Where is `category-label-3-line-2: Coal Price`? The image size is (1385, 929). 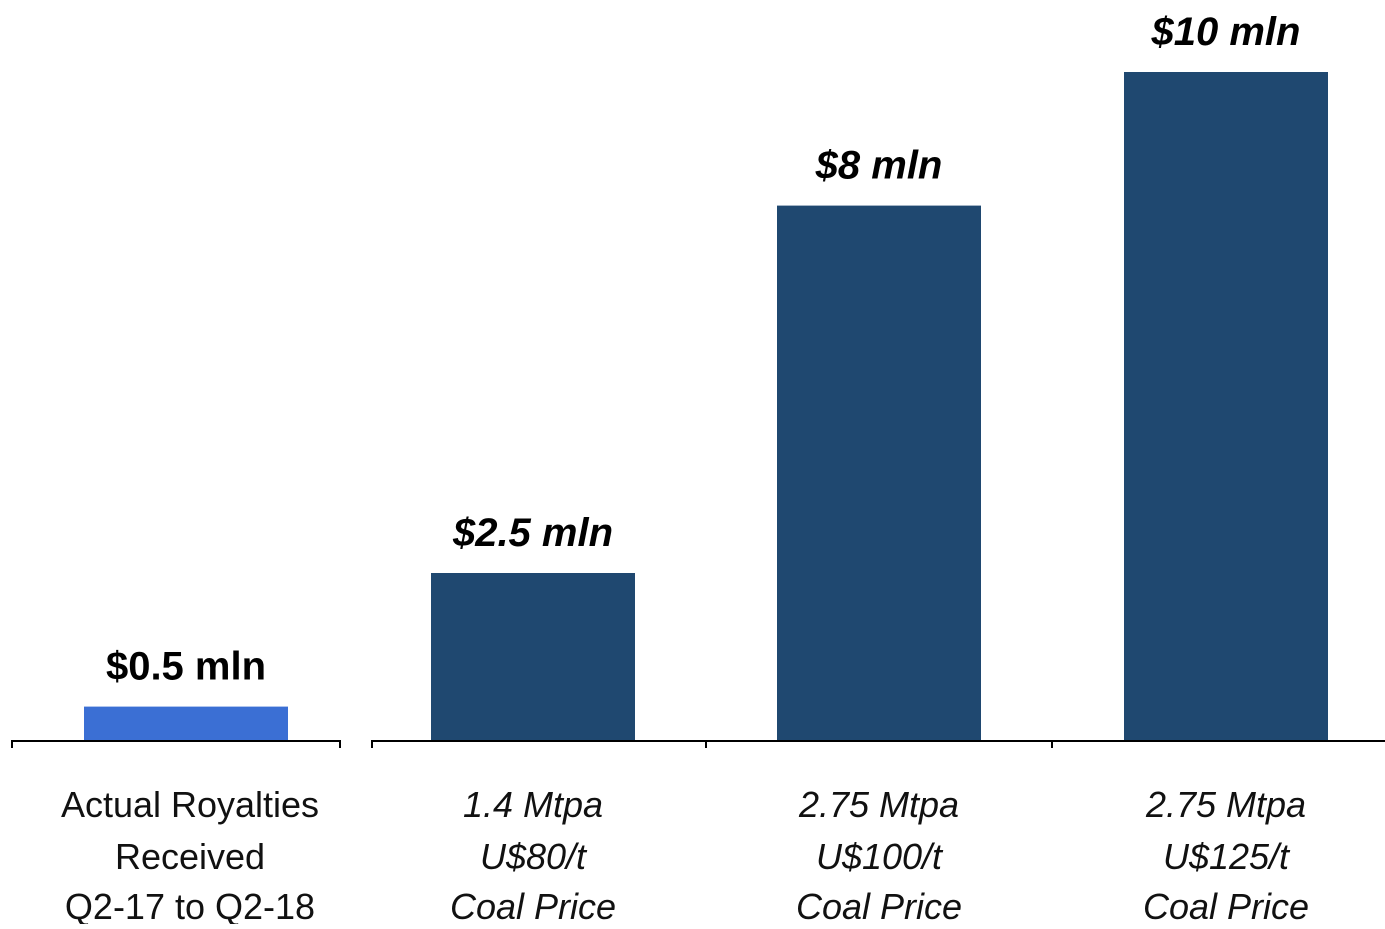 category-label-3-line-2: Coal Price is located at coordinates (1226, 905).